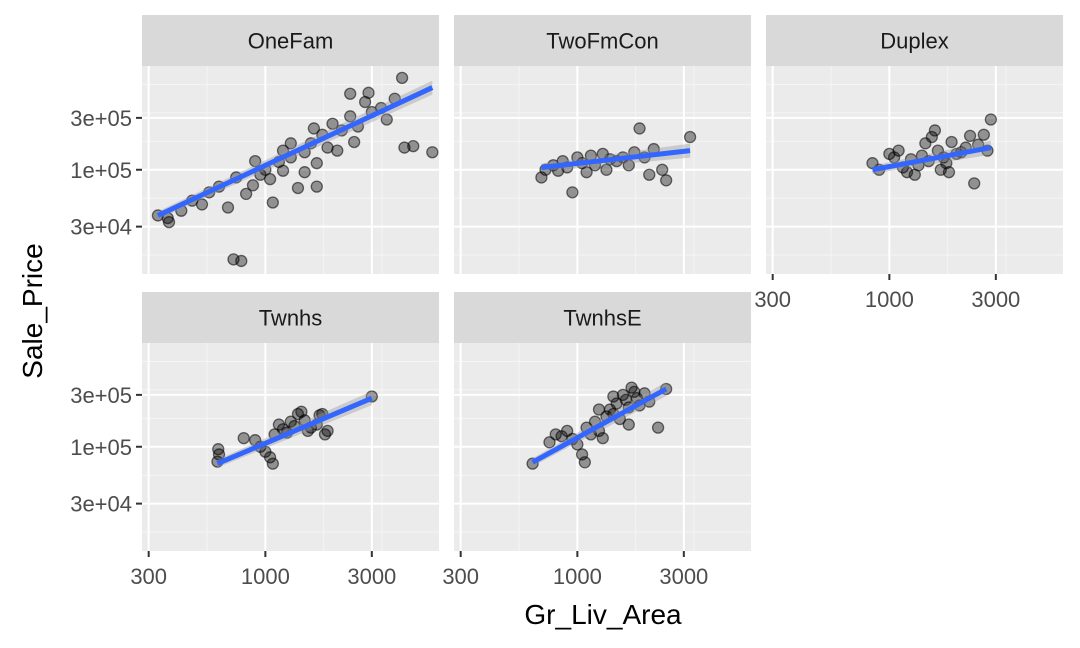  I want to click on facet-panel-twnhse: TwnhsE, so click(602, 421).